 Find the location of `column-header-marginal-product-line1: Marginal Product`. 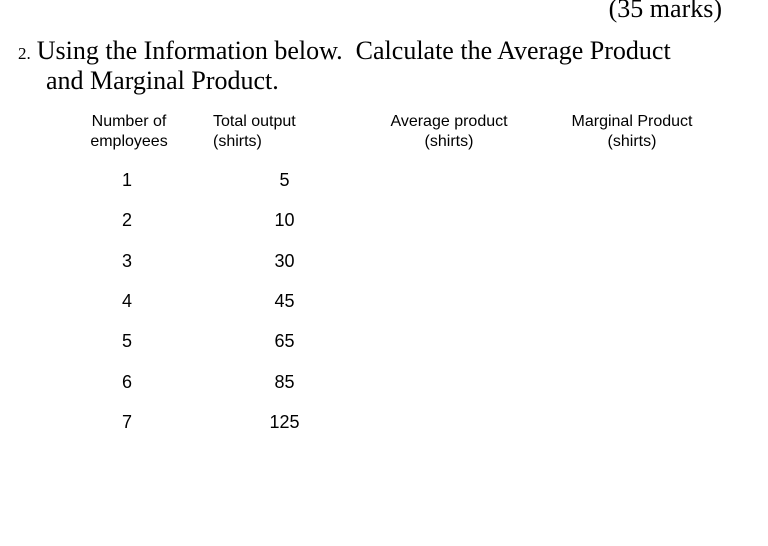

column-header-marginal-product-line1: Marginal Product is located at coordinates (632, 121).